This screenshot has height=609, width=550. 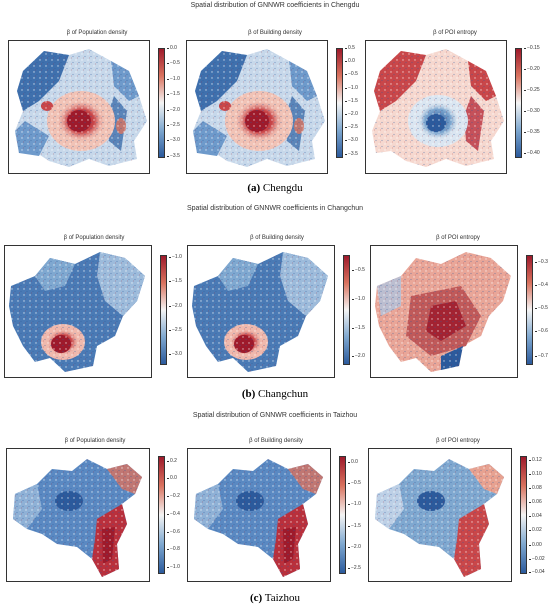 What do you see at coordinates (535, 502) in the screenshot?
I see `tick-label: 0.06` at bounding box center [535, 502].